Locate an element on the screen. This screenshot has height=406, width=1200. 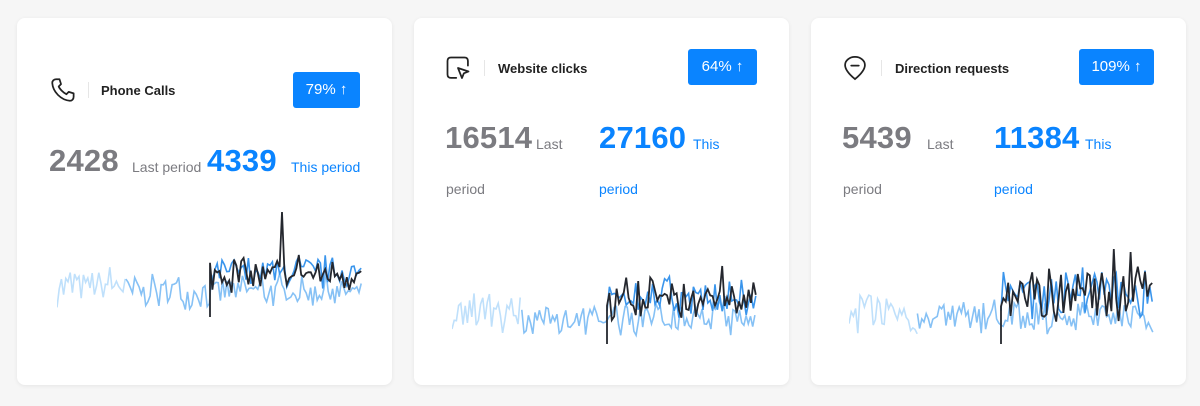
percent-change-badge: 64% ↑ is located at coordinates (722, 67).